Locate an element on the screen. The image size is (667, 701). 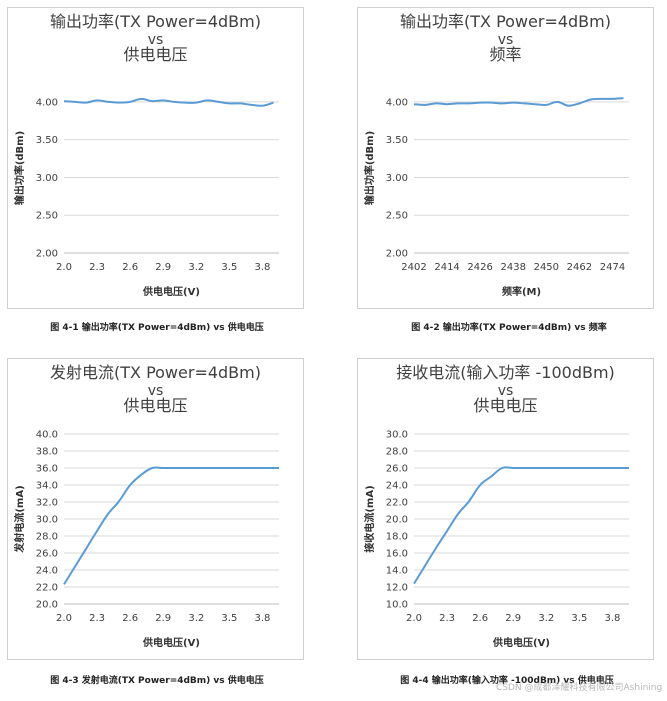
x-tick-label: 2426 is located at coordinates (479, 267).